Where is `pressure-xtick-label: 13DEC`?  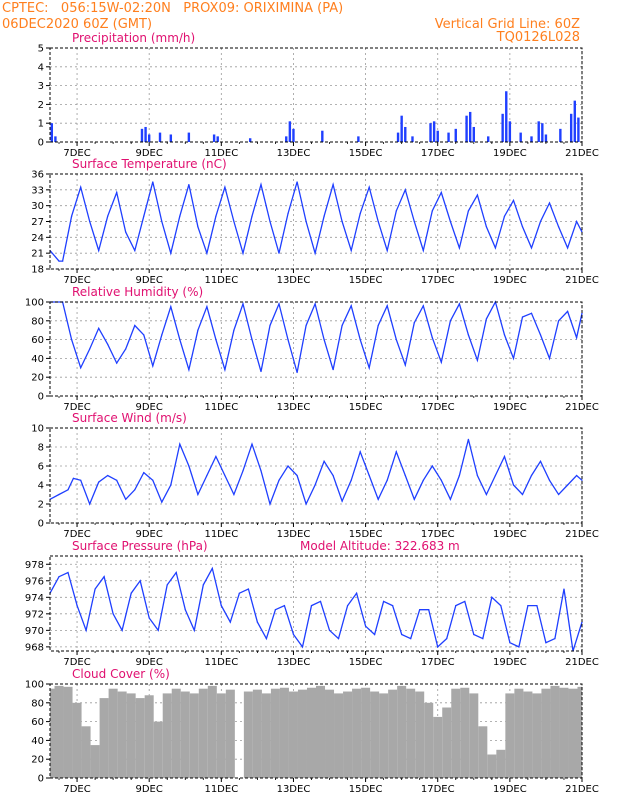 pressure-xtick-label: 13DEC is located at coordinates (294, 662).